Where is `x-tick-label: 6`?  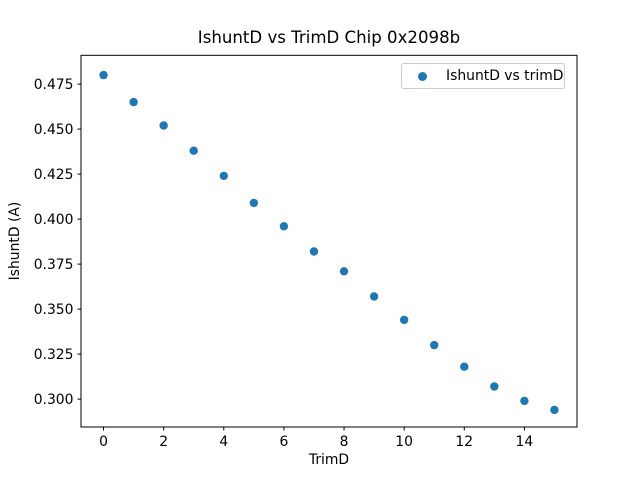 x-tick-label: 6 is located at coordinates (283, 442).